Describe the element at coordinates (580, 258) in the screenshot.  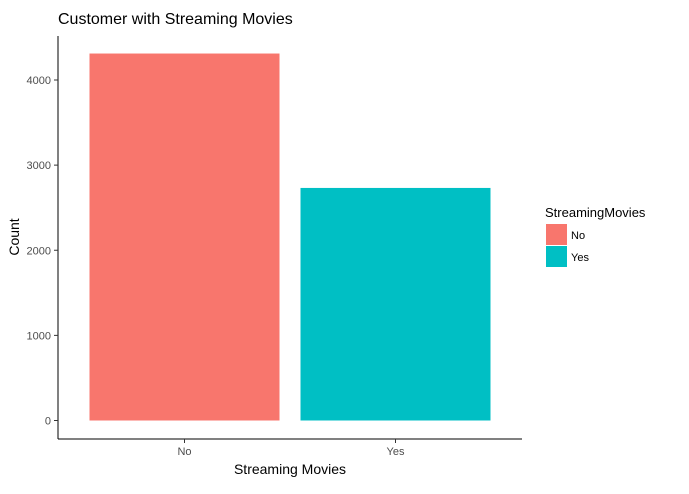
I see `legend-label-yes: Yes` at that location.